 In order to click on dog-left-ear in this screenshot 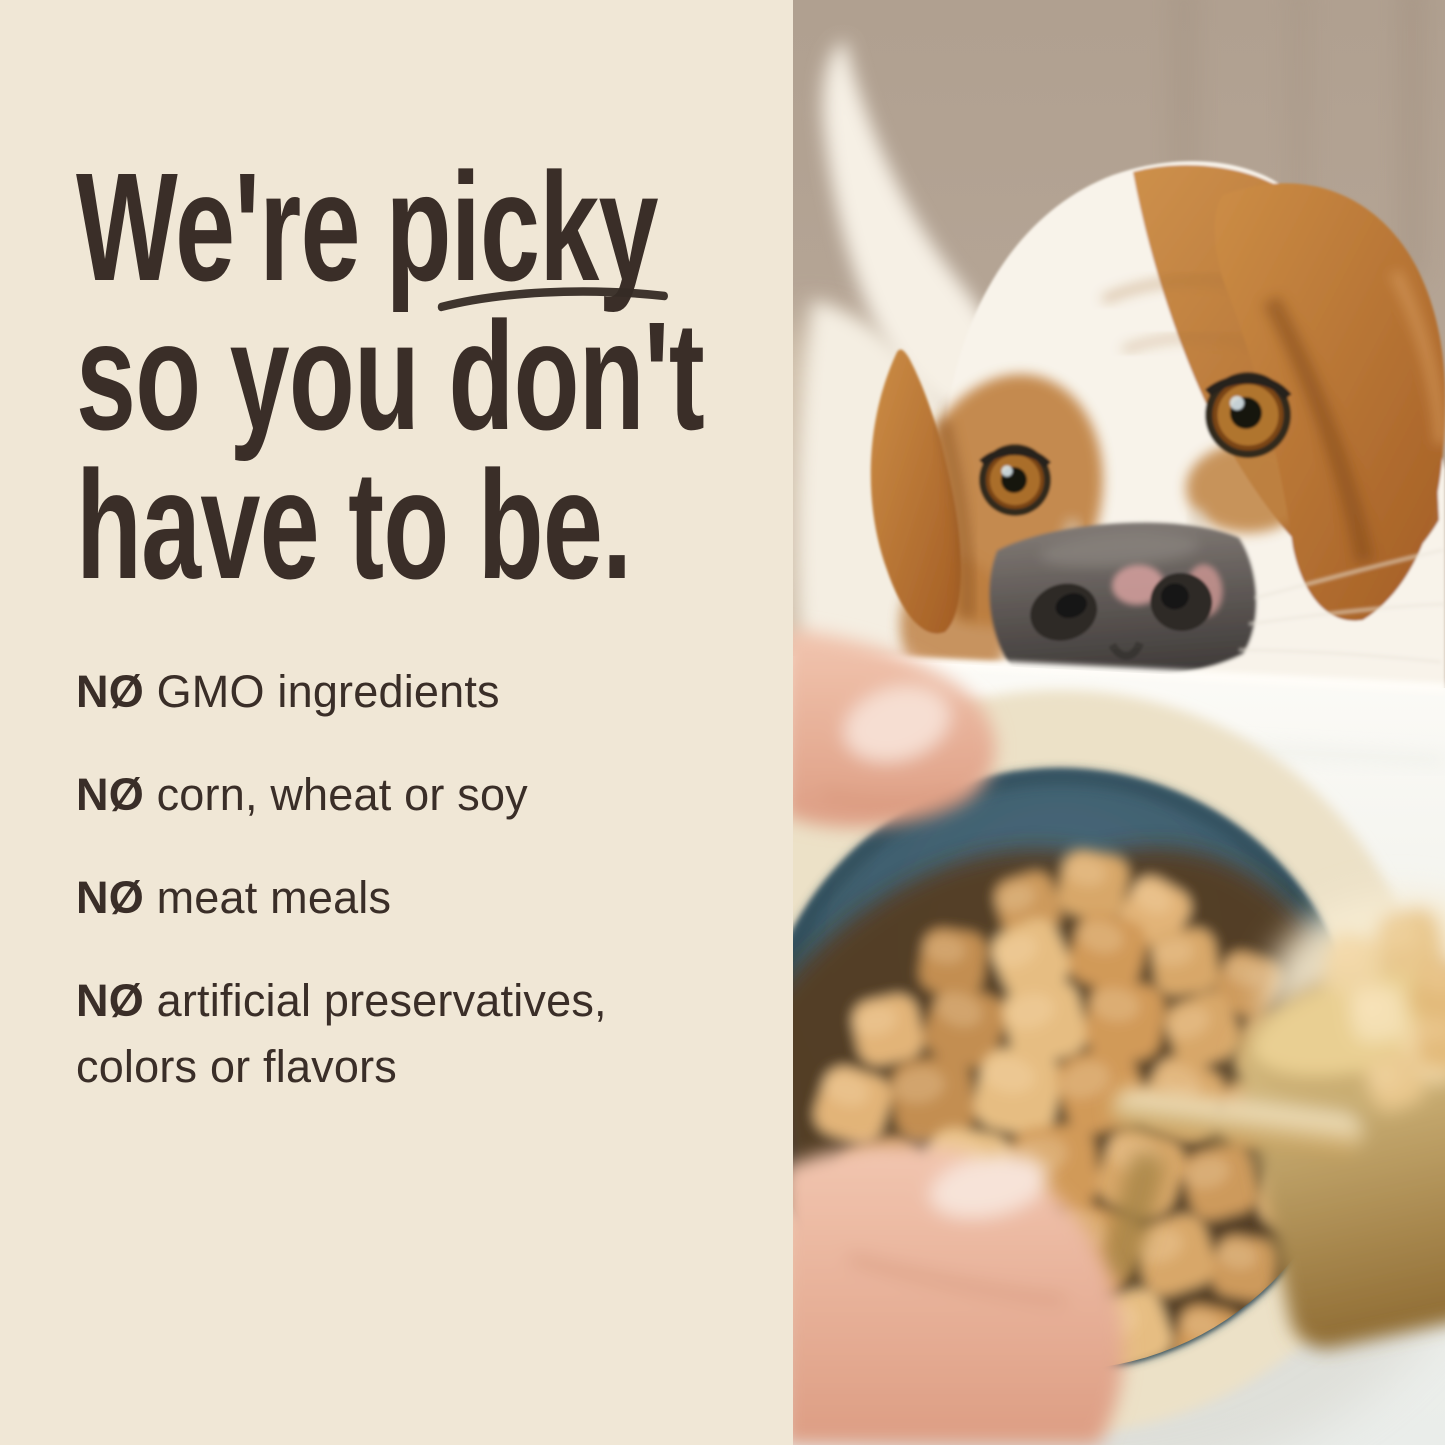, I will do `click(922, 491)`.